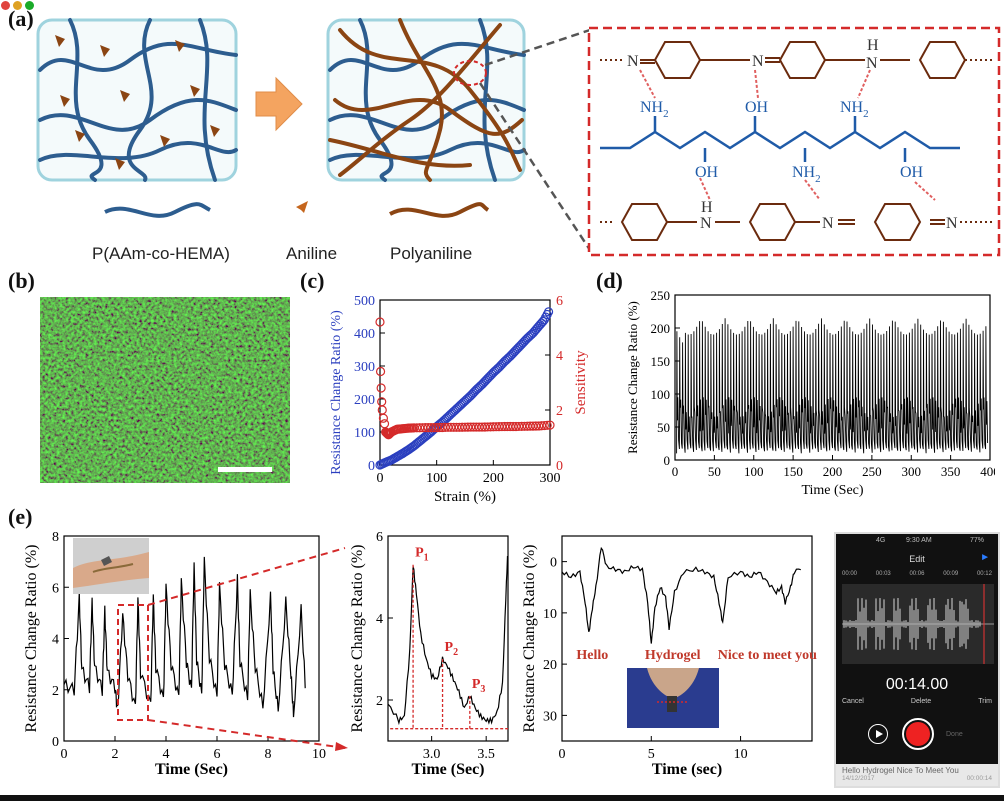  Describe the element at coordinates (20, 516) in the screenshot. I see `panel-label-e: (e)` at that location.